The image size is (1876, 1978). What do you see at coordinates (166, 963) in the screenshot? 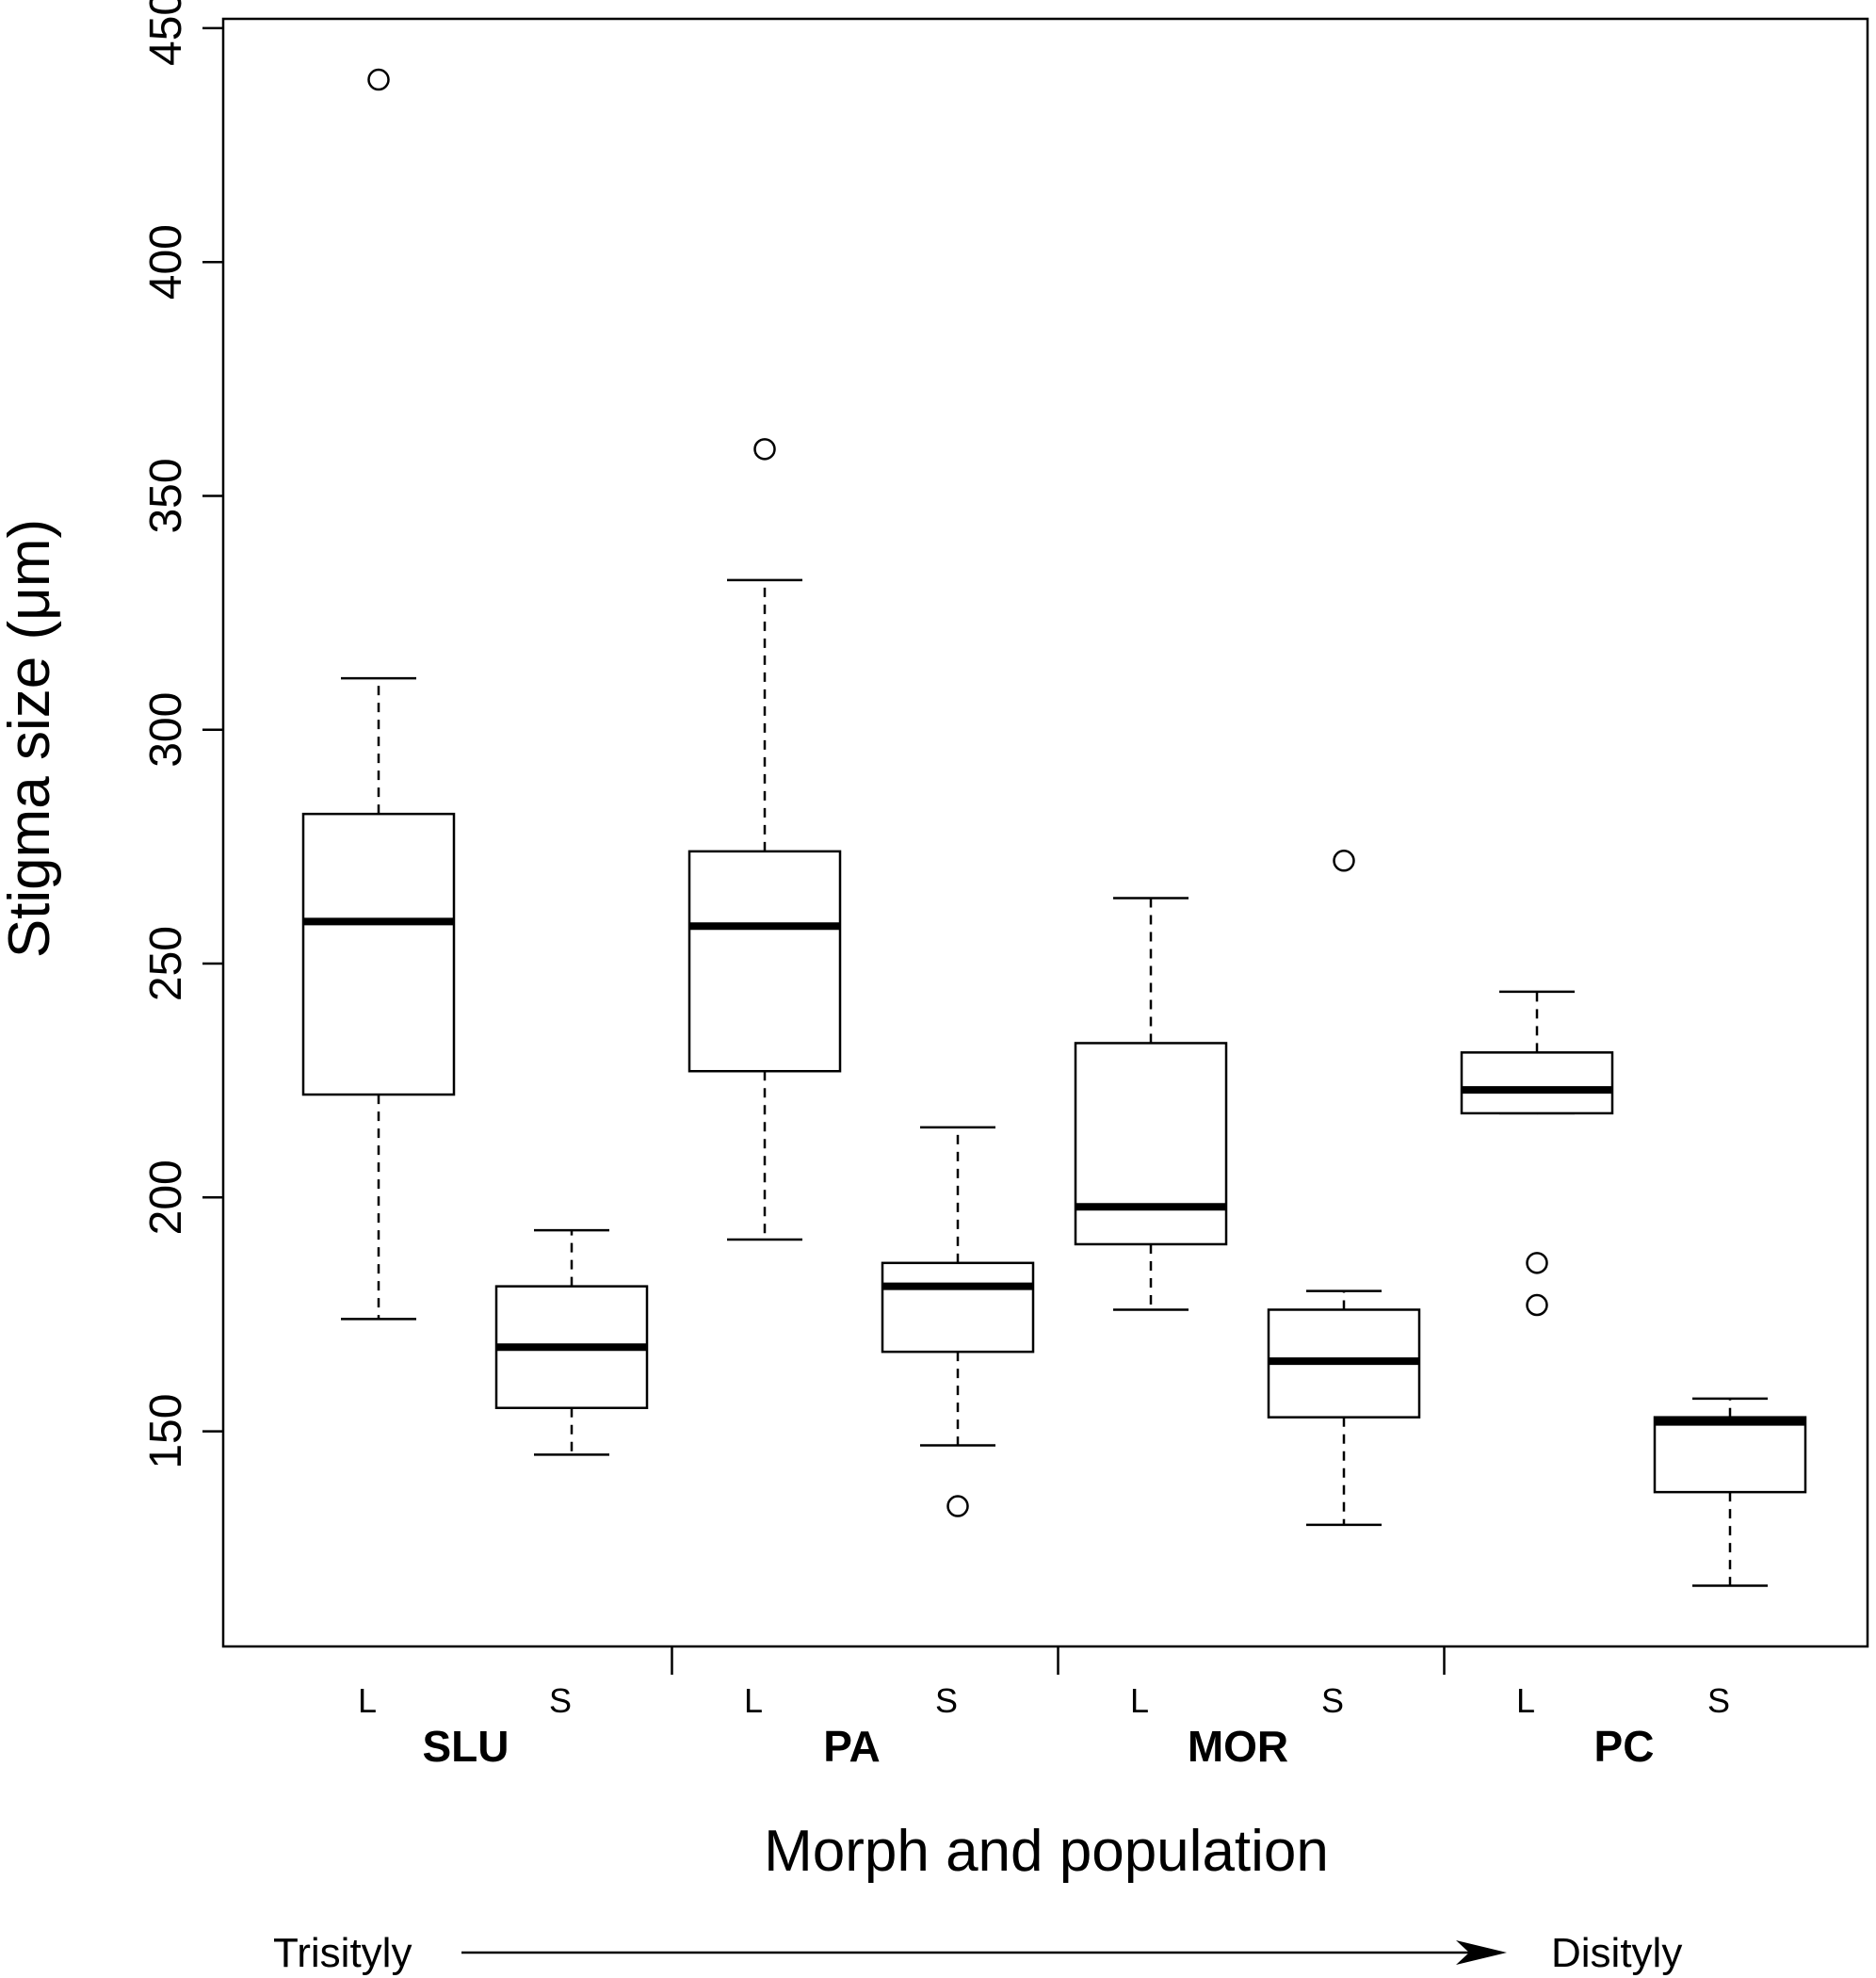
I see `y-tick-label: 250` at bounding box center [166, 963].